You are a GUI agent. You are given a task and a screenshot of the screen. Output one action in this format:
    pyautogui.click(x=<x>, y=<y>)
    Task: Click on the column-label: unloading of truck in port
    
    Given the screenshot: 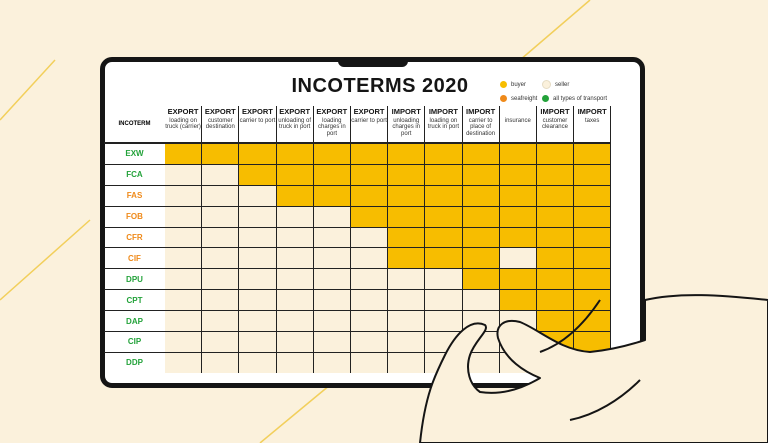 What is the action you would take?
    pyautogui.click(x=294, y=124)
    